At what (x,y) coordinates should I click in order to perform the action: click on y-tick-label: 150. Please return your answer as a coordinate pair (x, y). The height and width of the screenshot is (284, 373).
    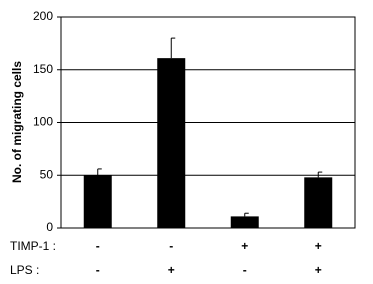
    Looking at the image, I should click on (43, 69).